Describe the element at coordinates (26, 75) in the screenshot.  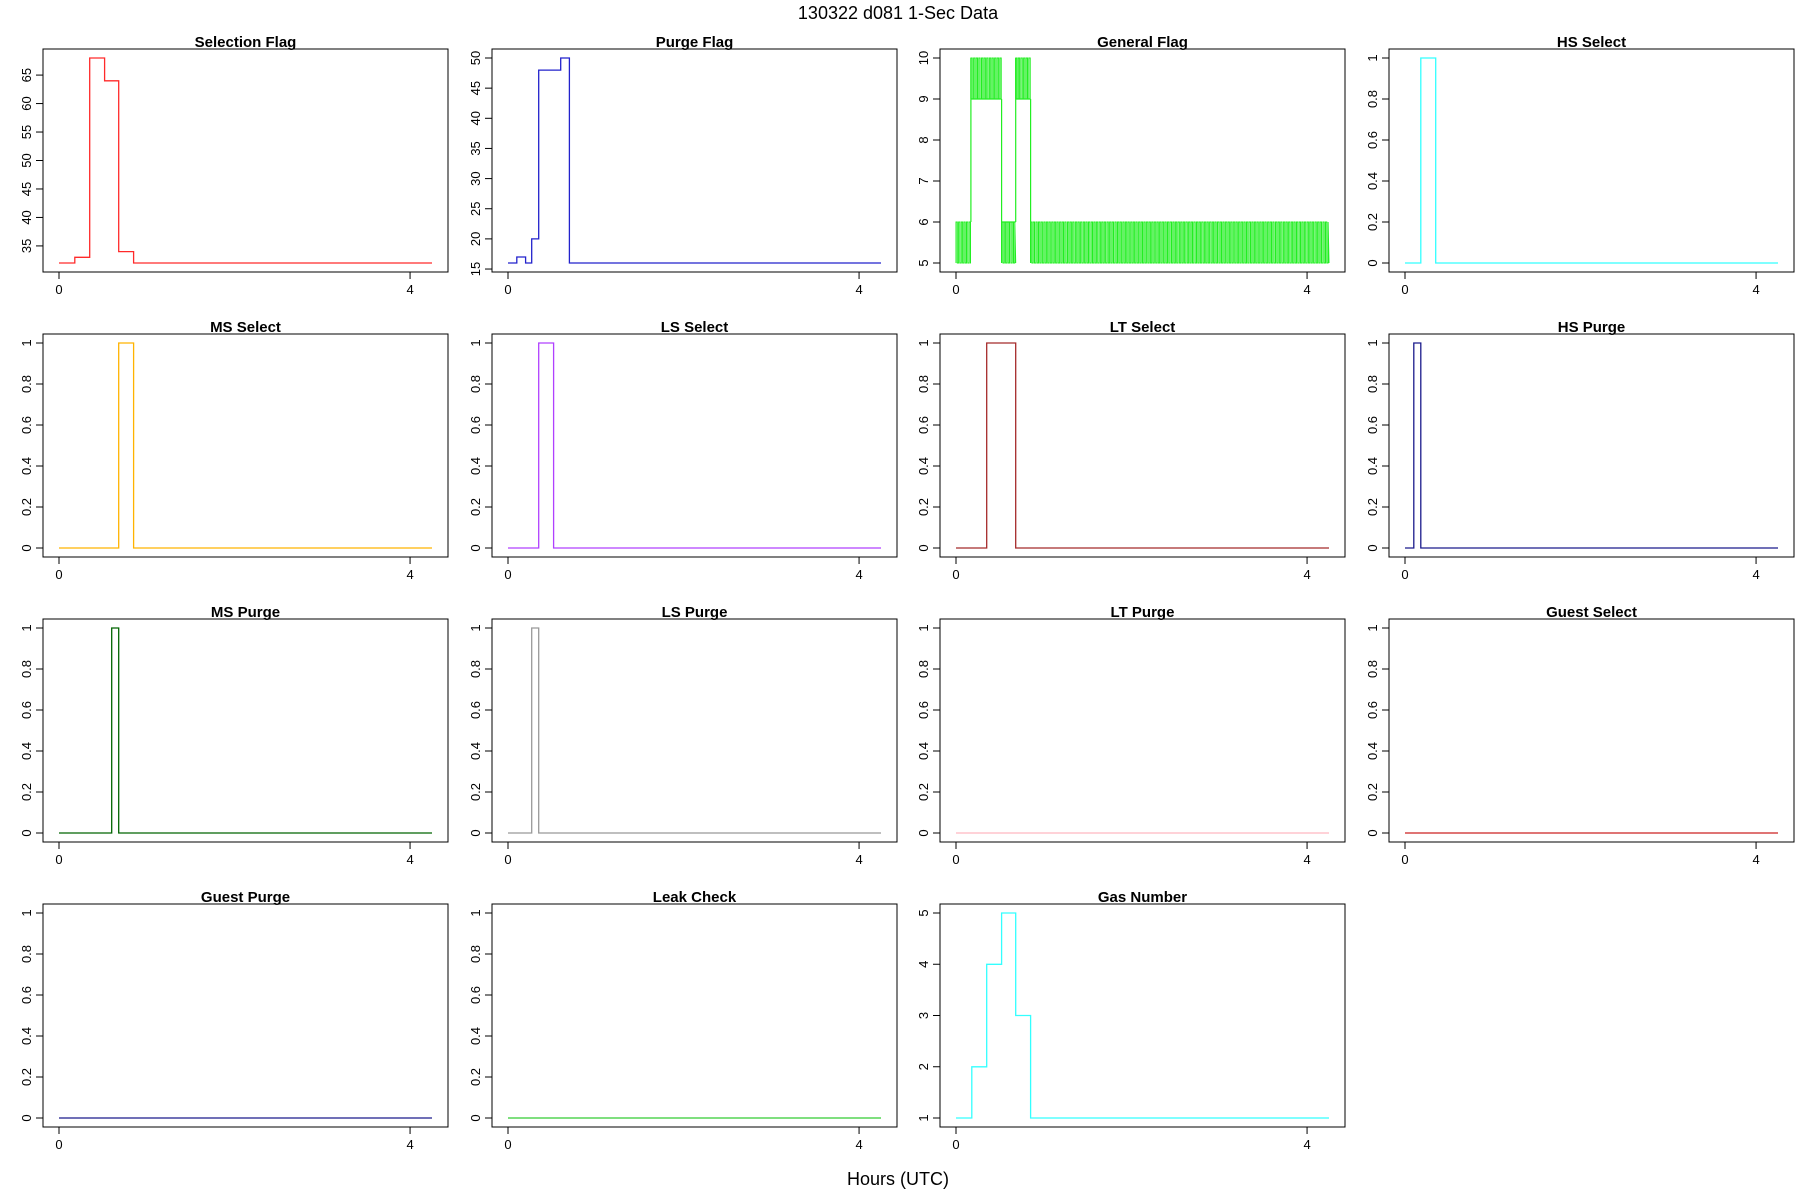
I see `y-tick-label: 65` at that location.